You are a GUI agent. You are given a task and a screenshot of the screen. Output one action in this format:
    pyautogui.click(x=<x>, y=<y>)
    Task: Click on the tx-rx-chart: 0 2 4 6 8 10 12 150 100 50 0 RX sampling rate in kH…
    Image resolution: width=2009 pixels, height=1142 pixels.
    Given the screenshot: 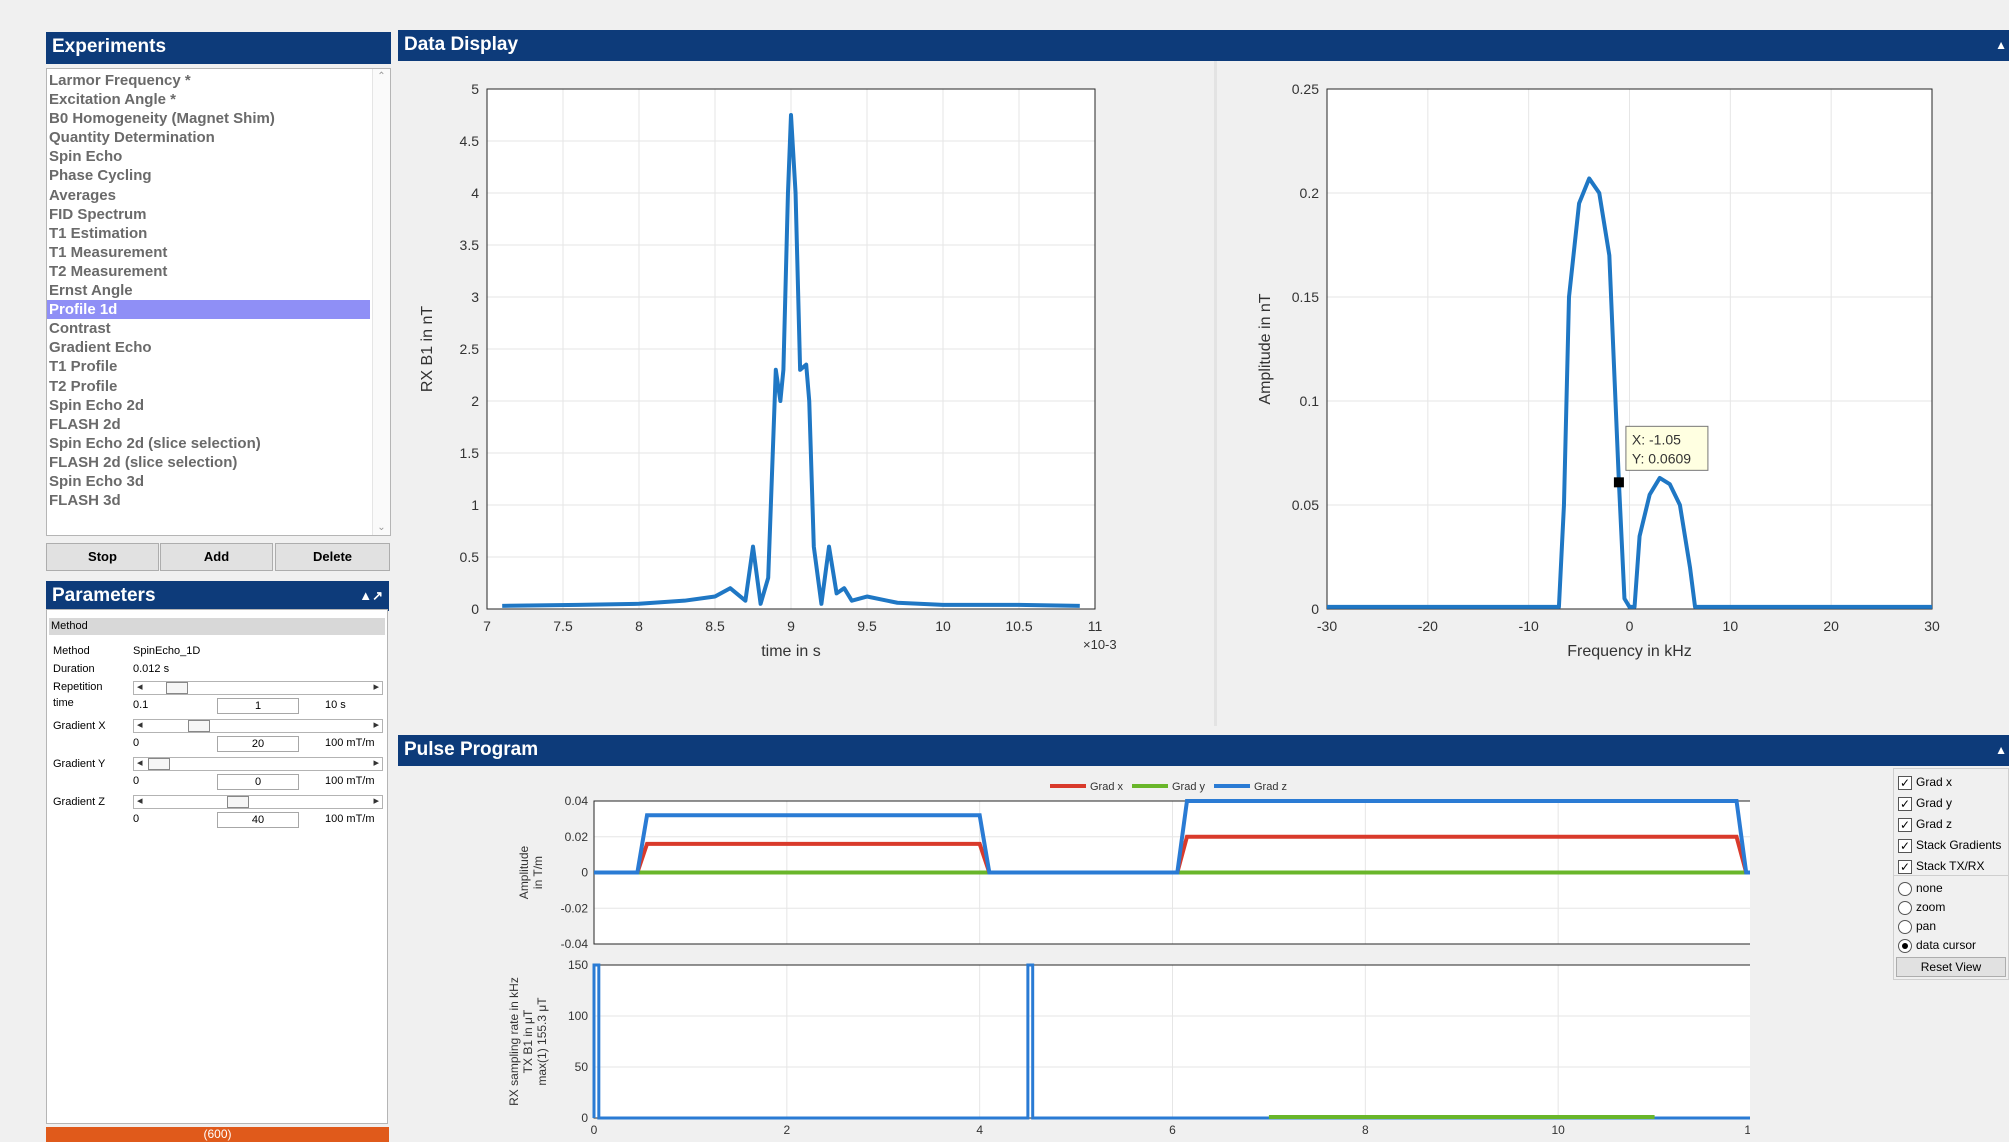 What is the action you would take?
    pyautogui.click(x=1125, y=1048)
    